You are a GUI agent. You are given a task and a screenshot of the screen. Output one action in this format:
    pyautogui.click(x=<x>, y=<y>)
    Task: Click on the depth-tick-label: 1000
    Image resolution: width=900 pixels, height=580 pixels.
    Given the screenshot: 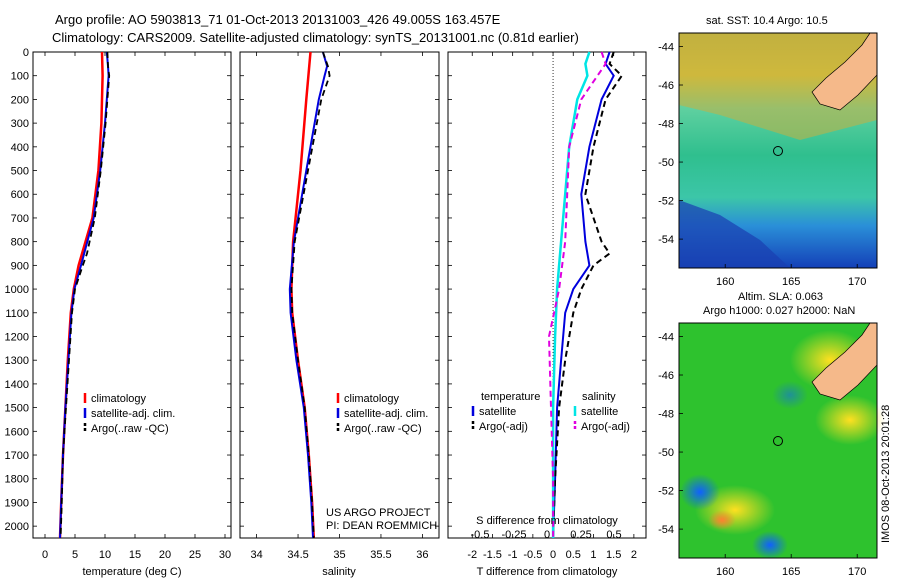 What is the action you would take?
    pyautogui.click(x=17, y=290)
    